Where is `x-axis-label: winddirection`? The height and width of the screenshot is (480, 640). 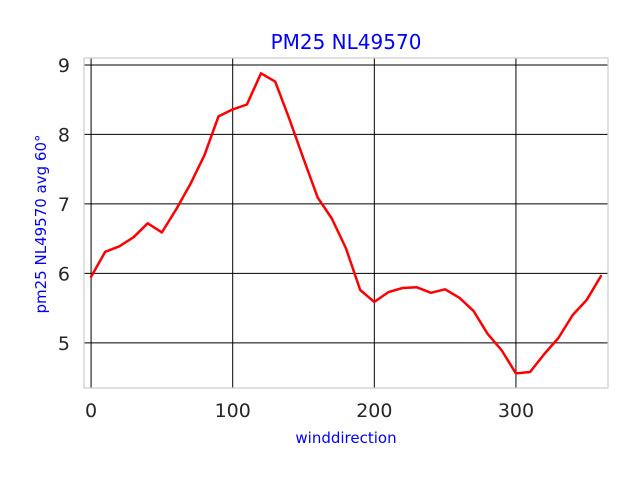
x-axis-label: winddirection is located at coordinates (345, 438).